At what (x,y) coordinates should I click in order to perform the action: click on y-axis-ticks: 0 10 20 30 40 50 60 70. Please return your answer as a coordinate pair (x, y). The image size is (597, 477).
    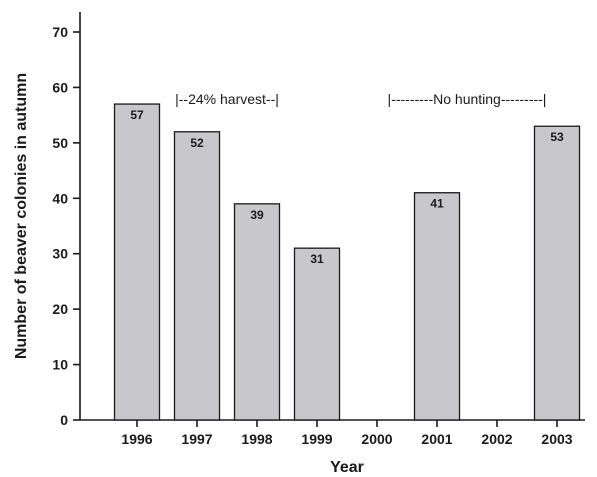
    Looking at the image, I should click on (66, 226).